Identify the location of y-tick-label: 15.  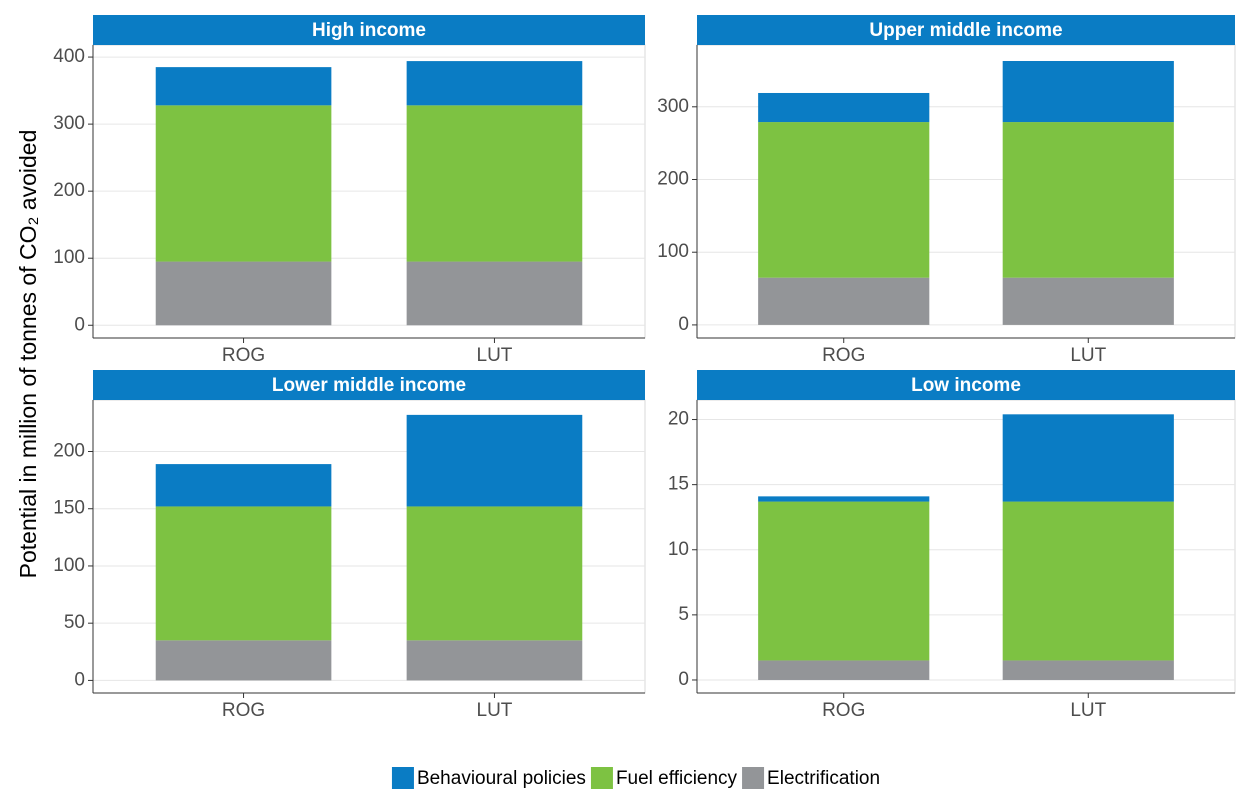
(678, 484).